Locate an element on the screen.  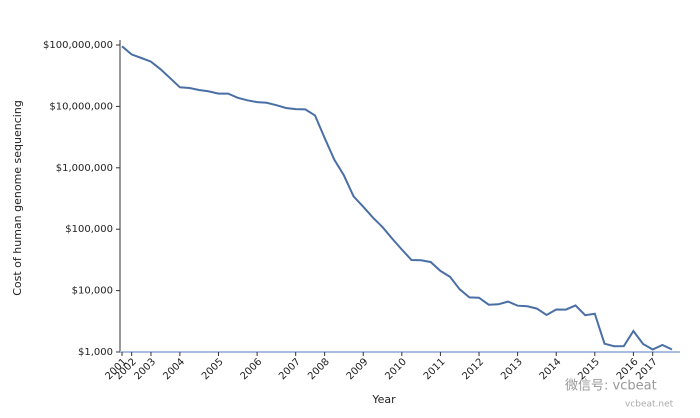
watermark: 微信号: vcbeat is located at coordinates (611, 386).